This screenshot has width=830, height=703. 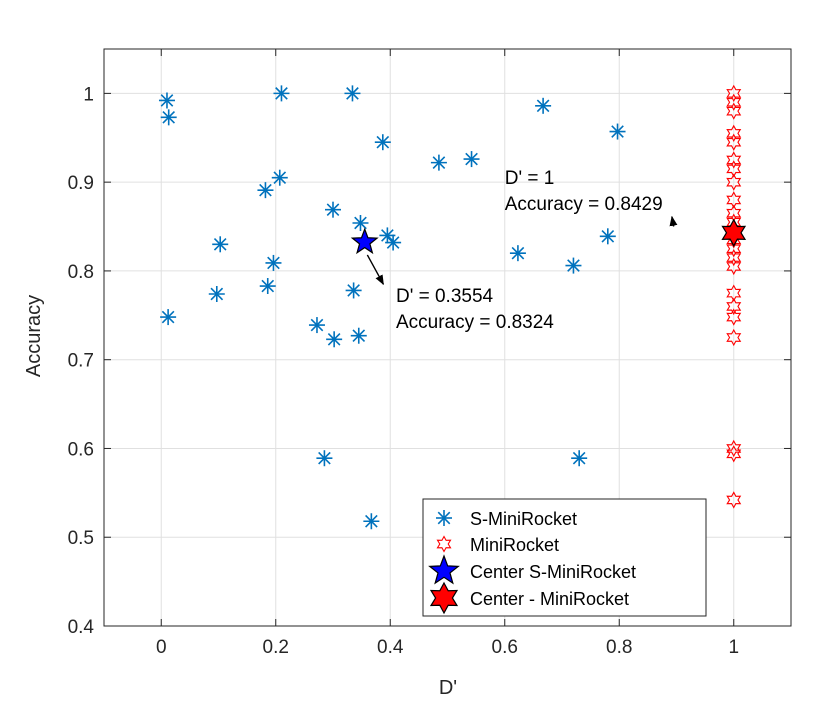 I want to click on annotation-text: D' = 1, so click(x=530, y=178).